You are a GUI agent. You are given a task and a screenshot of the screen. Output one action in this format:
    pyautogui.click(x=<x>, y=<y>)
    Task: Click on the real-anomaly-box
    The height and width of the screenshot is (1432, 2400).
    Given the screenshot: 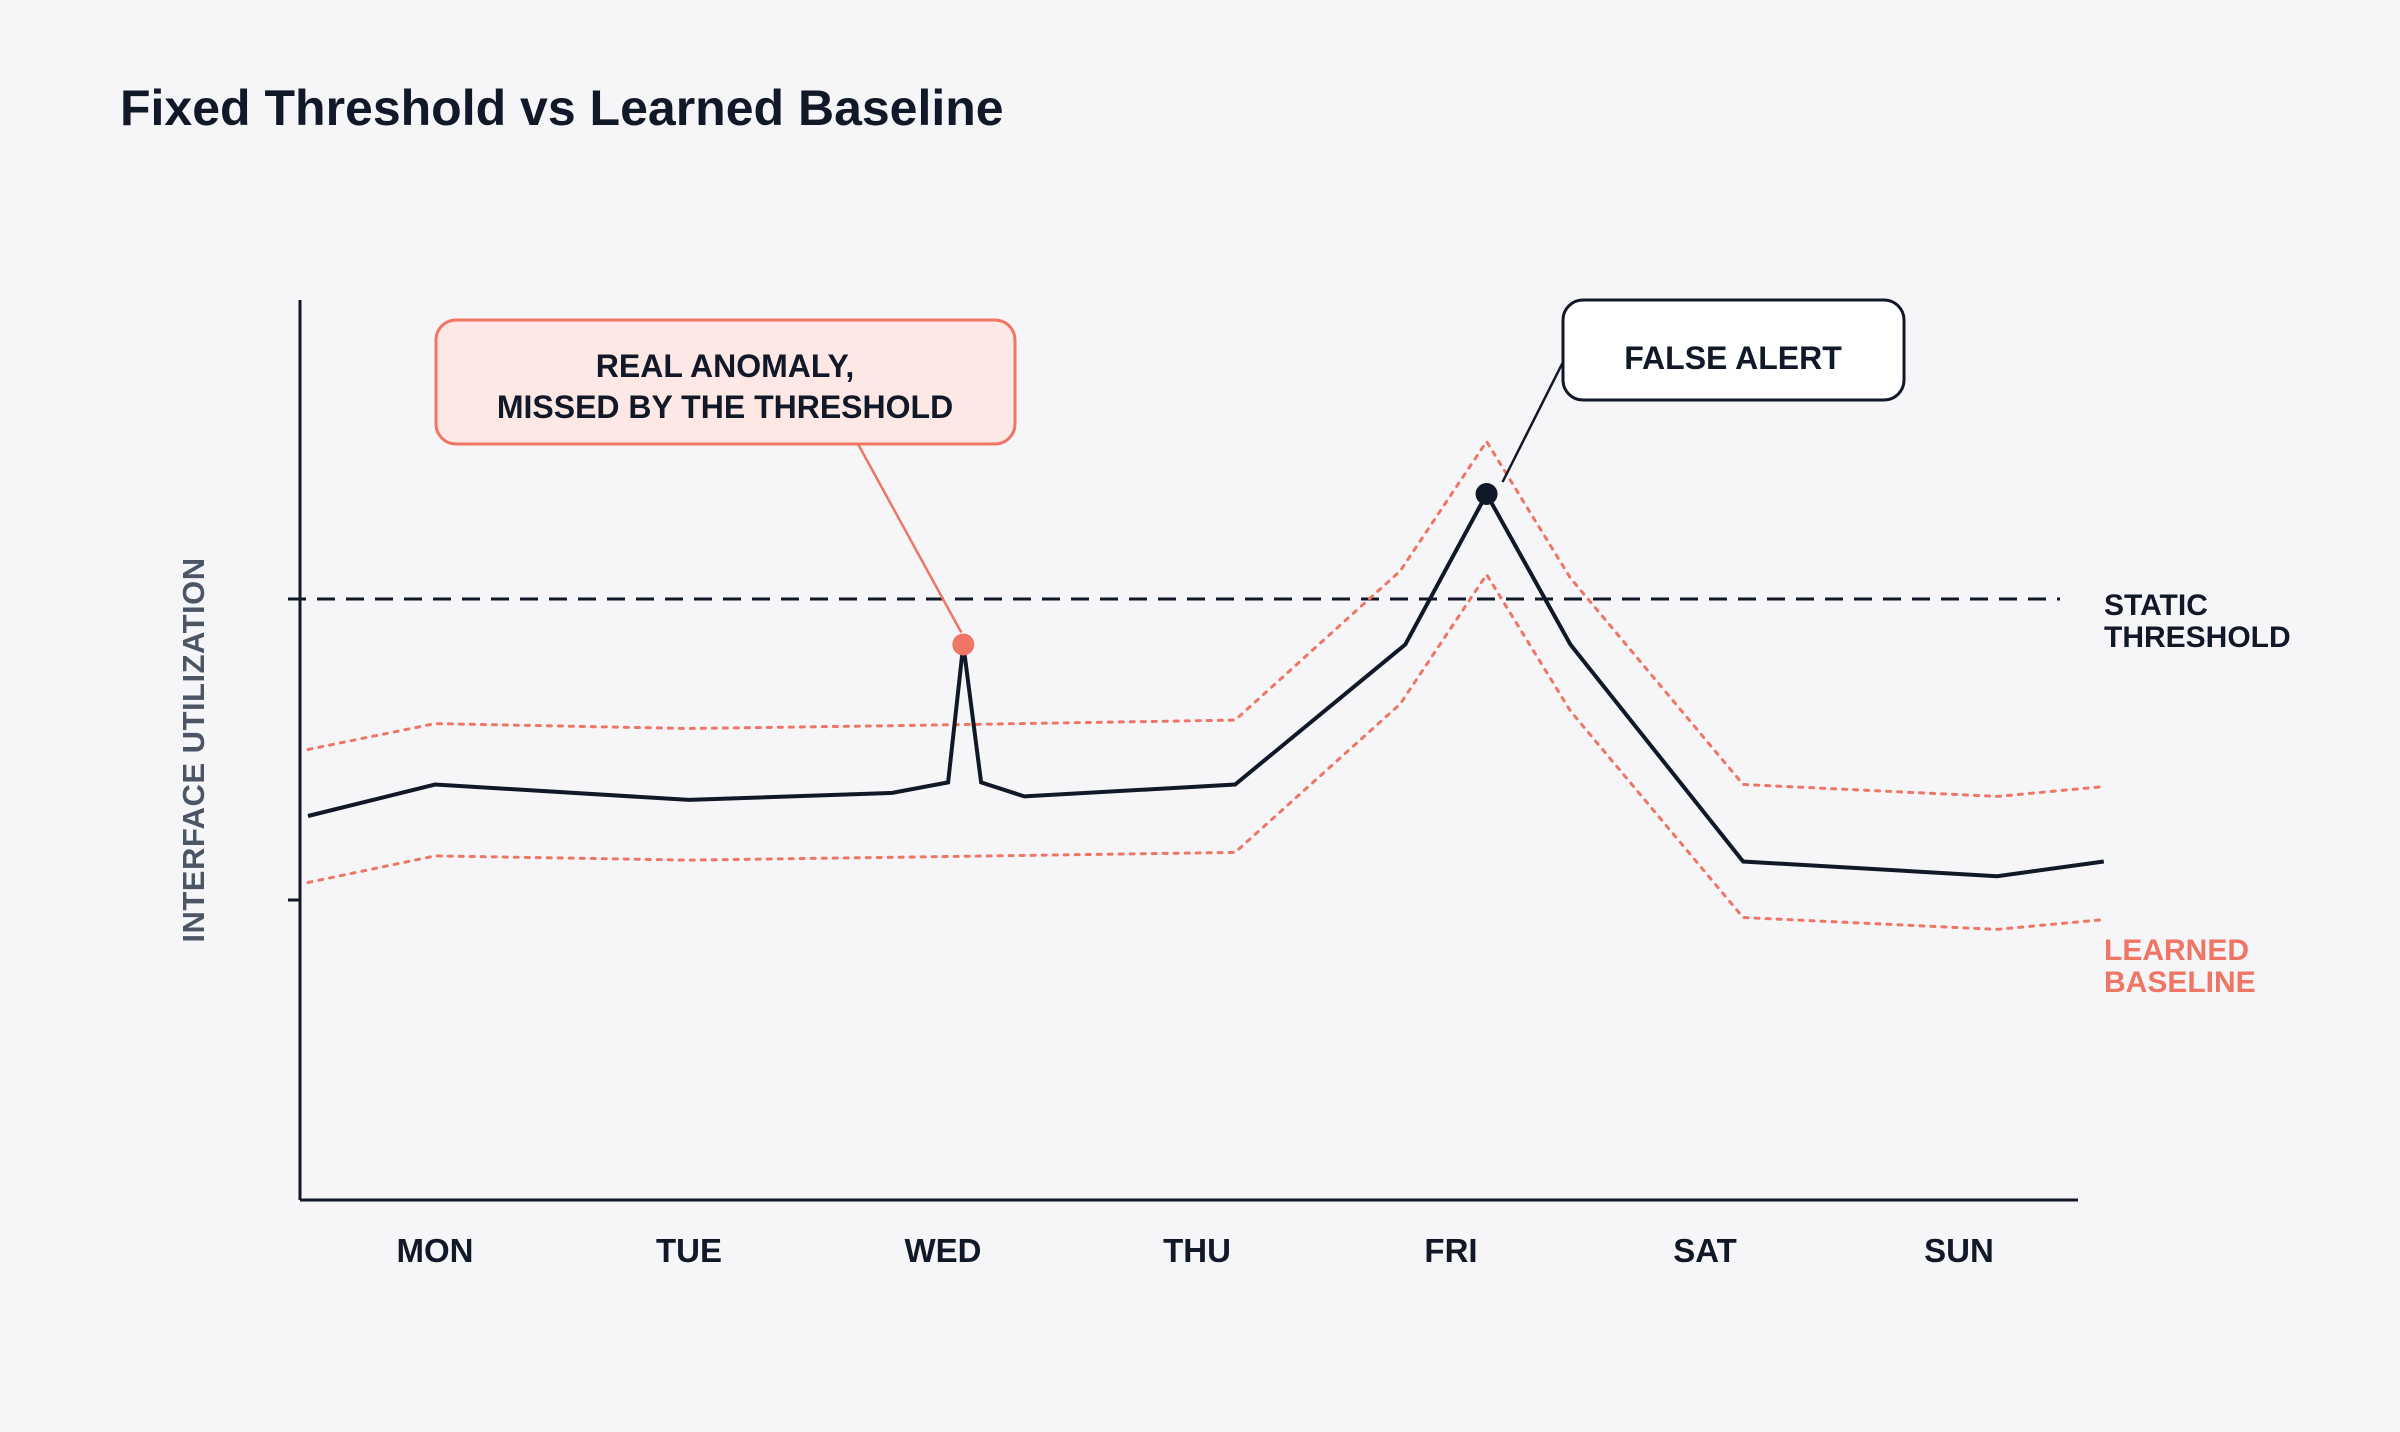 What is the action you would take?
    pyautogui.click(x=725, y=382)
    